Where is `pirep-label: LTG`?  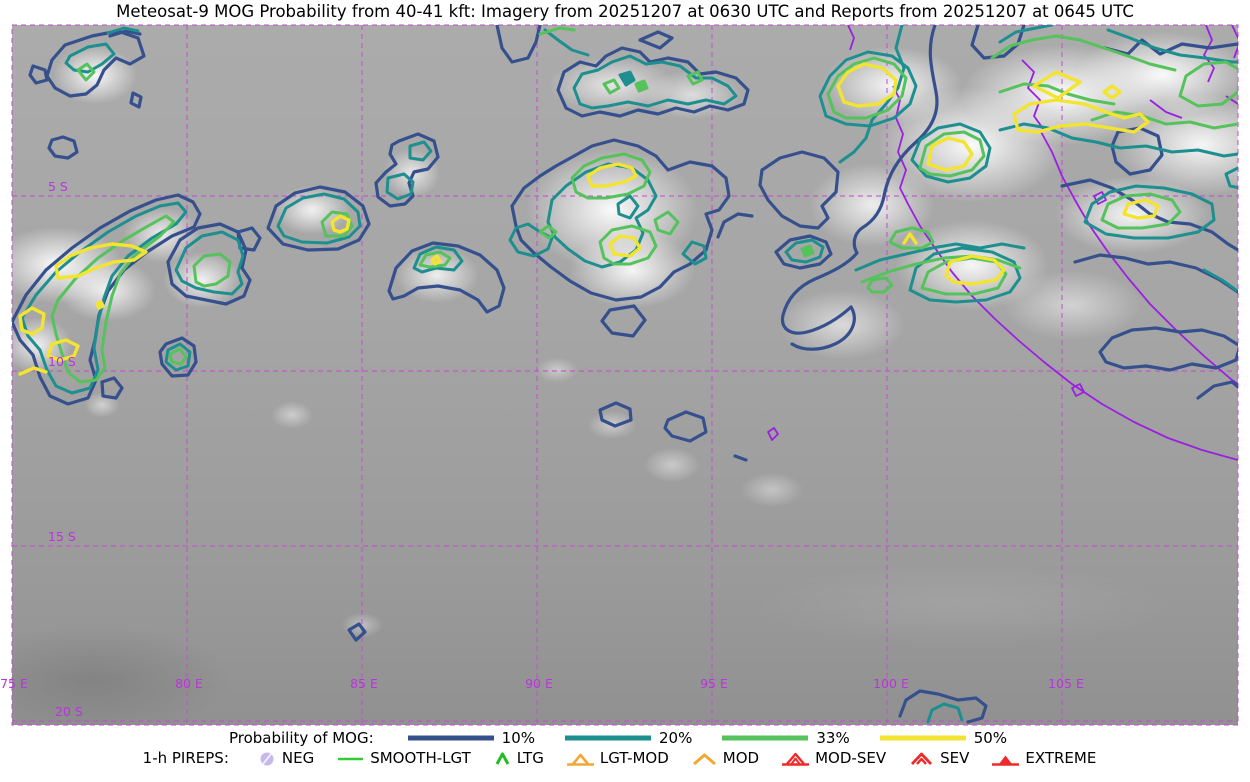
pirep-label: LTG is located at coordinates (530, 758).